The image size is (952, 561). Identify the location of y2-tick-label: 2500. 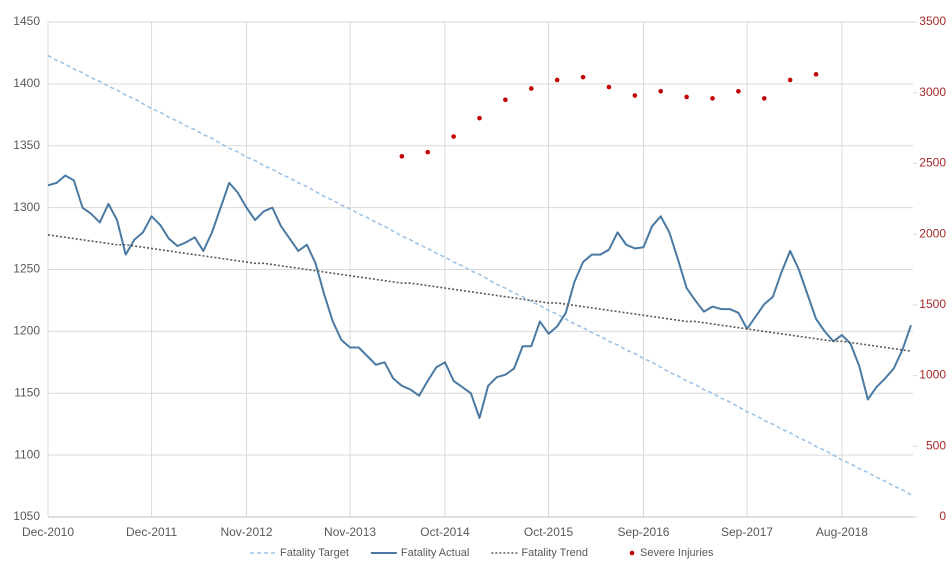
(932, 163).